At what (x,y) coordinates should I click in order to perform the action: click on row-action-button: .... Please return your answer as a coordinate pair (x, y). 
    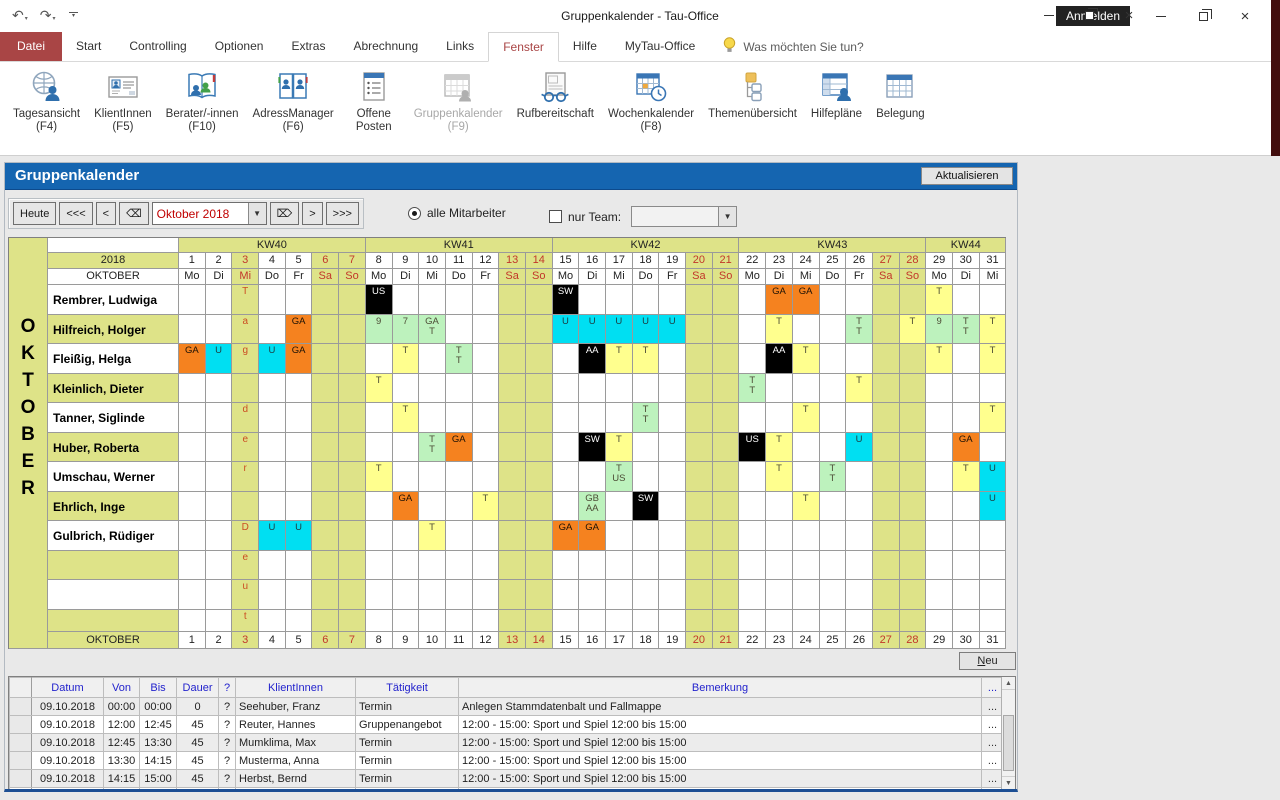
    Looking at the image, I should click on (992, 742).